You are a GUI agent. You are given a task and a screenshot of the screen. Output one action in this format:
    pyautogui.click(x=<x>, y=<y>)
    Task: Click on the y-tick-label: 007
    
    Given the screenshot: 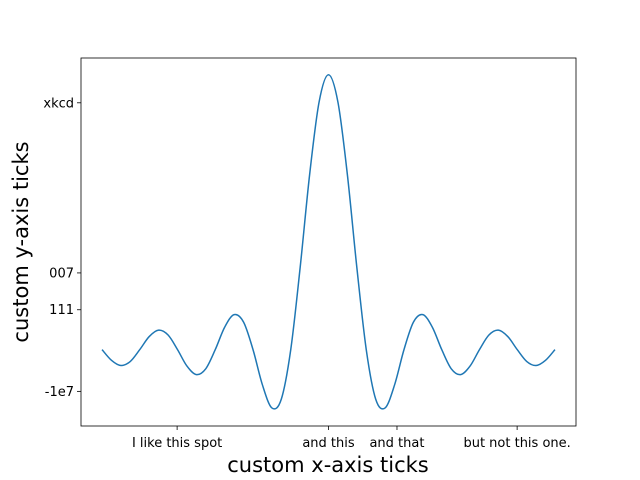 What is the action you would take?
    pyautogui.click(x=61, y=273)
    